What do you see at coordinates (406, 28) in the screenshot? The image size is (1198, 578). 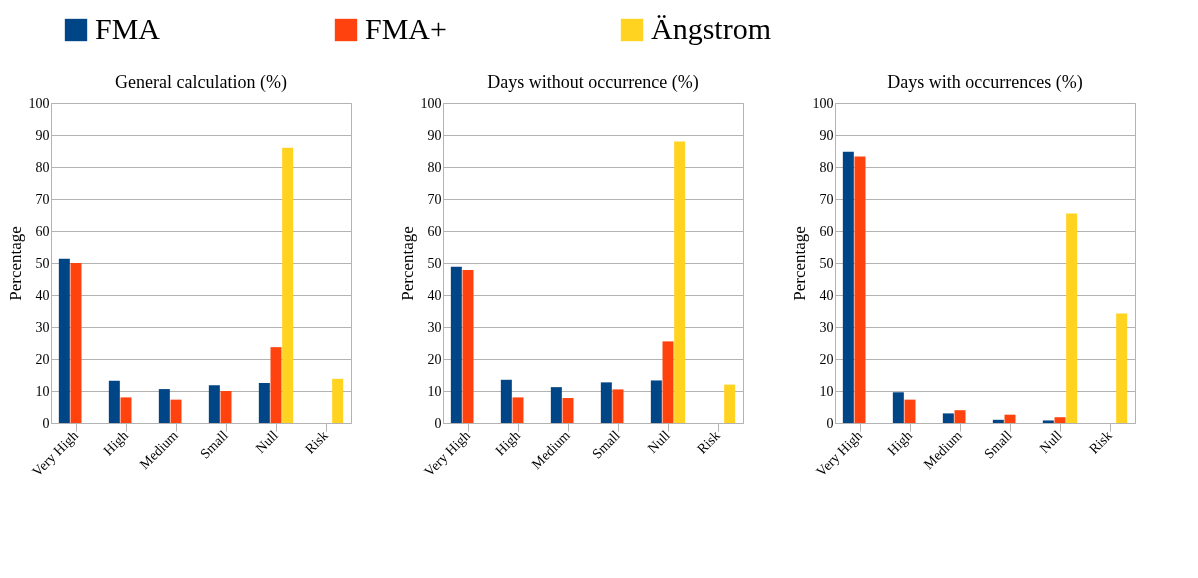 I see `legend-label: FMA+` at bounding box center [406, 28].